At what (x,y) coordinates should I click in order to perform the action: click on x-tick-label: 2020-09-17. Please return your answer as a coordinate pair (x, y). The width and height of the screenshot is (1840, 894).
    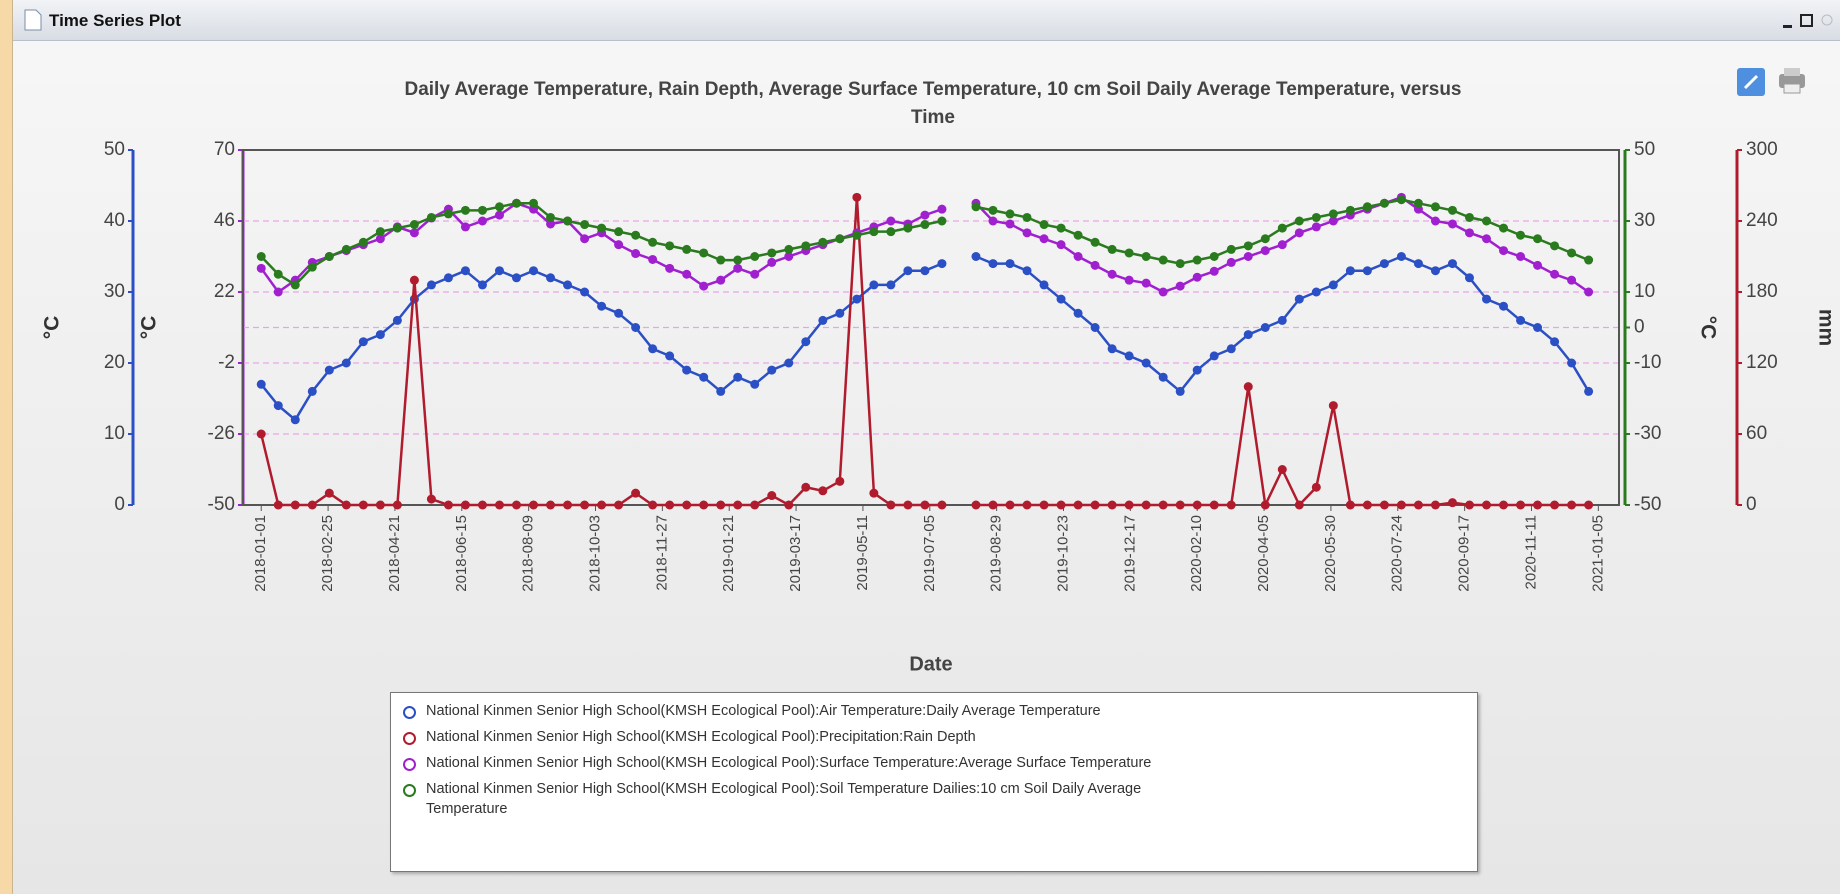
    Looking at the image, I should click on (1464, 553).